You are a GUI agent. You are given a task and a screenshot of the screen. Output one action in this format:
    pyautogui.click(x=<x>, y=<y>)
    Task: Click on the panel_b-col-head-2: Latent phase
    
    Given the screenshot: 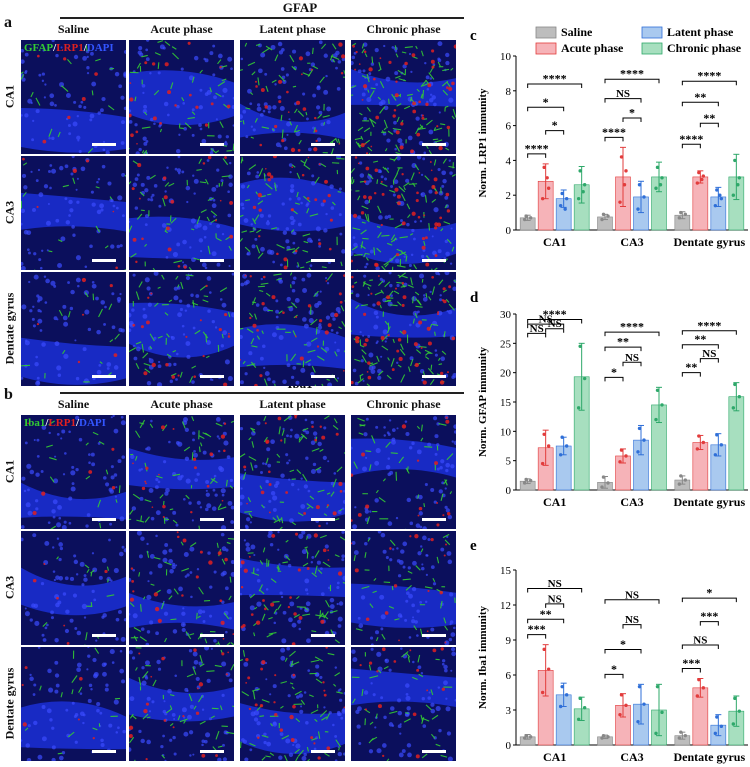 What is the action you would take?
    pyautogui.click(x=292, y=404)
    